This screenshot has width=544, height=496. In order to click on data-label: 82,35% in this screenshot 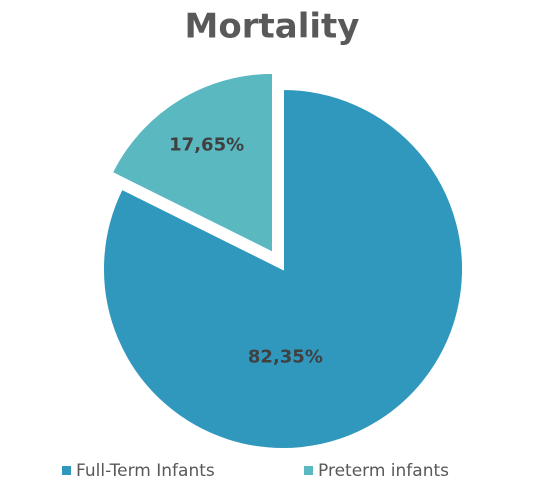, I will do `click(285, 357)`.